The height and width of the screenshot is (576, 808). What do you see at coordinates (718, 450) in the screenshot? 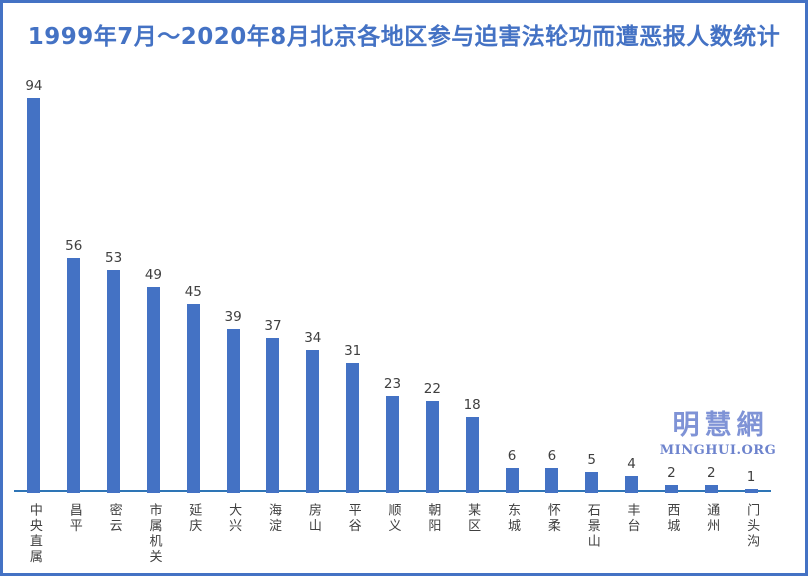
I see `watermark-english-text: MINGHUI.ORG` at bounding box center [718, 450].